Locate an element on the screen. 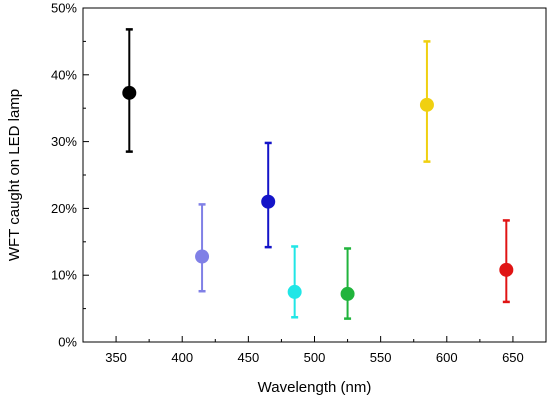 The width and height of the screenshot is (550, 401). x-tick-label: 500 is located at coordinates (315, 357).